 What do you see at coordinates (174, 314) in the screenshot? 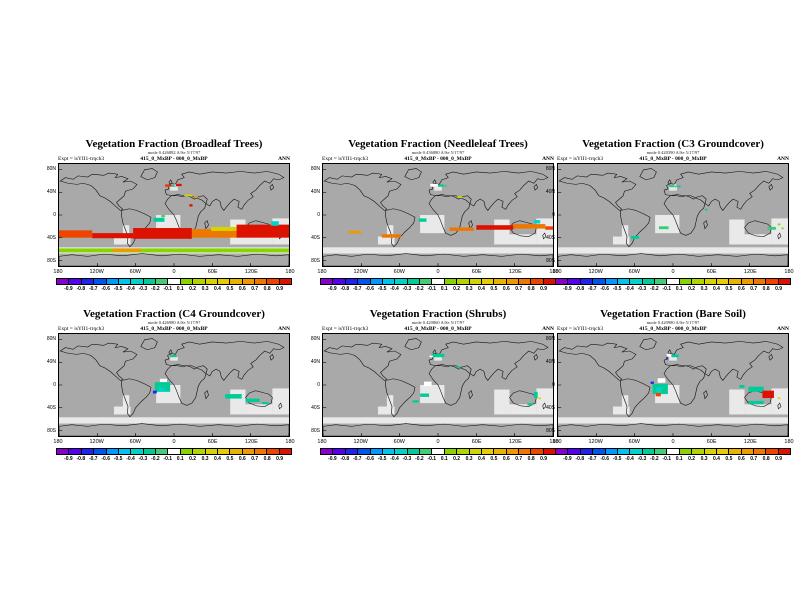
I see `panel-title: Vegetation Fraction (C4 Groundcover)` at bounding box center [174, 314].